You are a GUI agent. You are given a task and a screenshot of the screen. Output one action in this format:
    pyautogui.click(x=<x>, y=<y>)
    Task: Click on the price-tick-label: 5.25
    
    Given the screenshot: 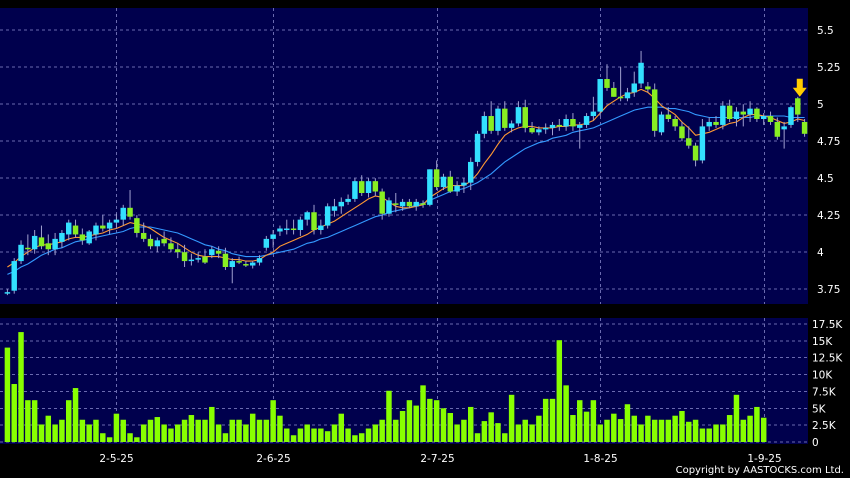 What is the action you would take?
    pyautogui.click(x=828, y=68)
    